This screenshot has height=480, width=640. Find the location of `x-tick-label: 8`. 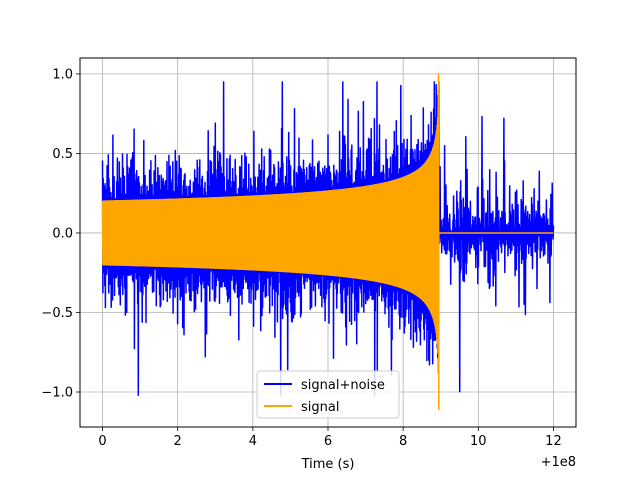

x-tick-label: 8 is located at coordinates (403, 441).